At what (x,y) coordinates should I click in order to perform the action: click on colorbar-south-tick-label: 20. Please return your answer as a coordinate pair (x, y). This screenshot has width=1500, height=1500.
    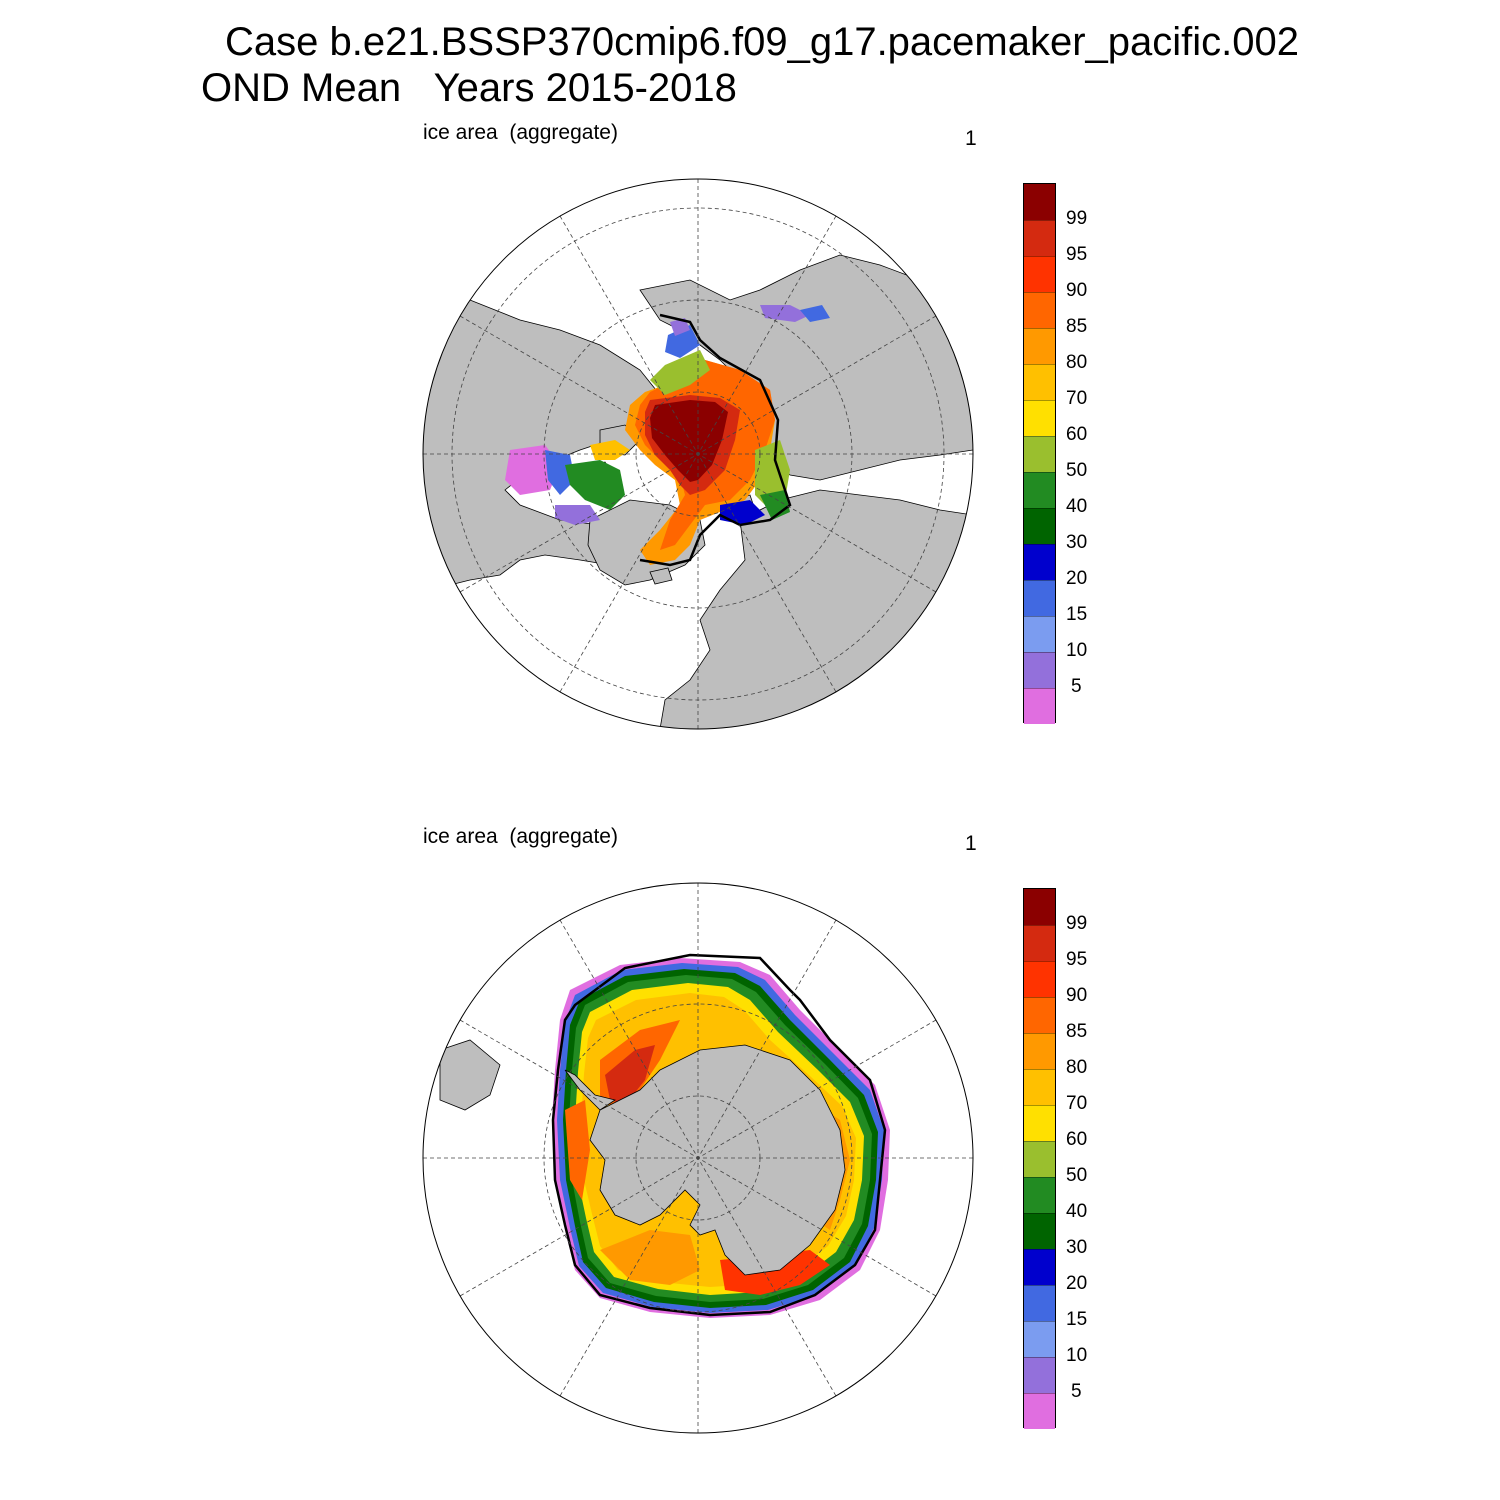
    Looking at the image, I should click on (1077, 1283).